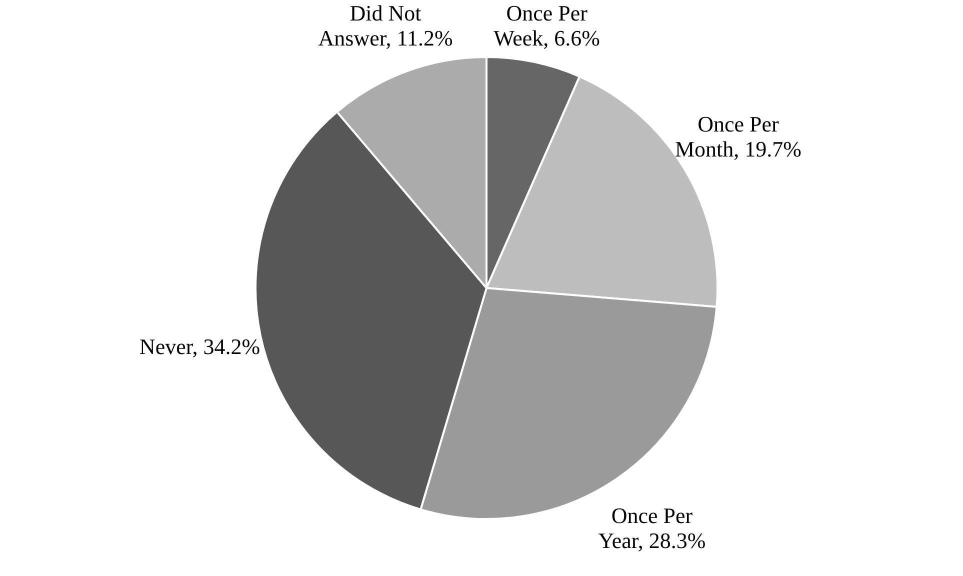 The image size is (963, 576). I want to click on slice-label: Once Per Week, 6.6%, so click(547, 25).